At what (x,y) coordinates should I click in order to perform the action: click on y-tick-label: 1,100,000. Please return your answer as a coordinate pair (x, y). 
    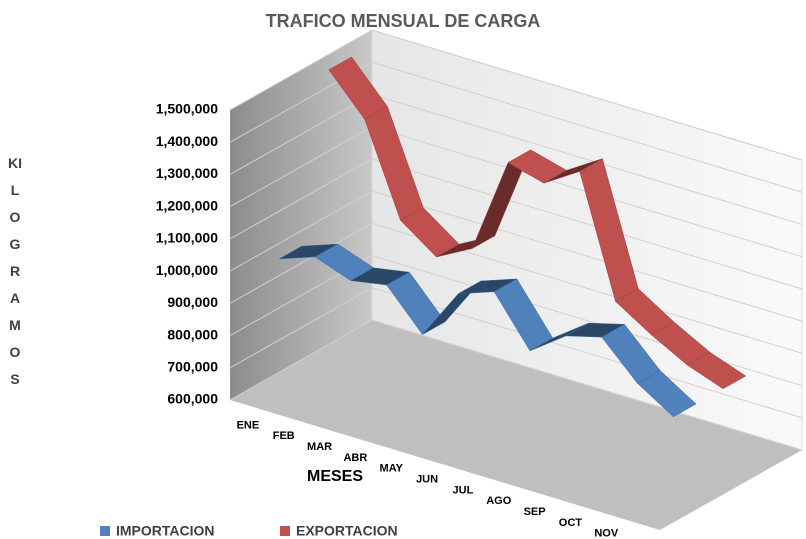
    Looking at the image, I should click on (187, 238).